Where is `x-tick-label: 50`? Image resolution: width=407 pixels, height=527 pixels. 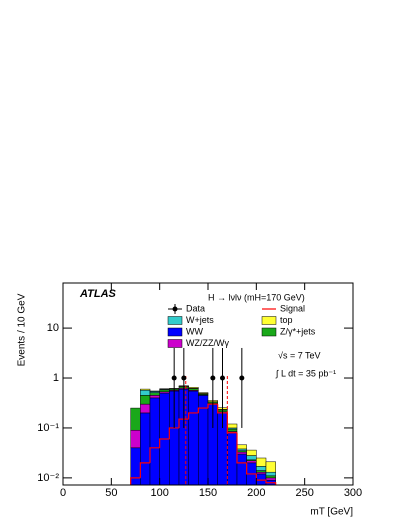 x-tick-label: 50 is located at coordinates (111, 493).